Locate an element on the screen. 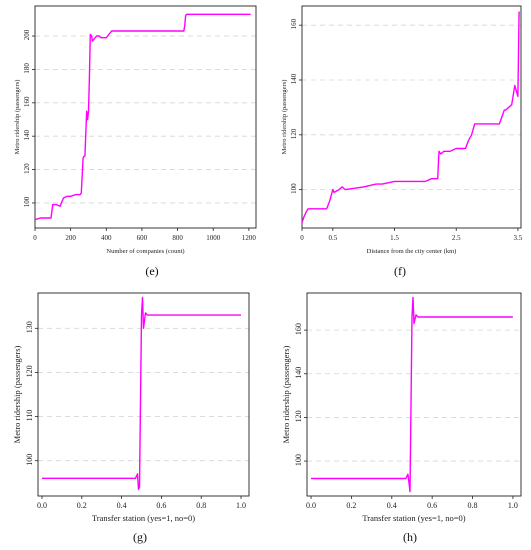 The height and width of the screenshot is (550, 531). panel-label-g: (g) is located at coordinates (140, 537).